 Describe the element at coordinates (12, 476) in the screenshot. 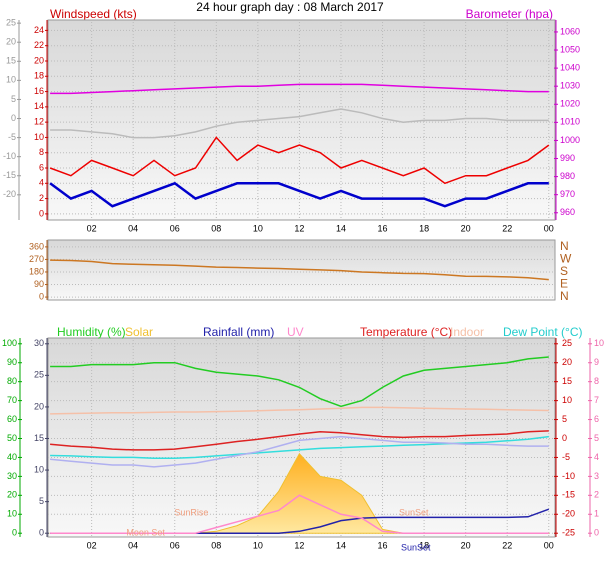

I see `y-tick-label: 30` at that location.